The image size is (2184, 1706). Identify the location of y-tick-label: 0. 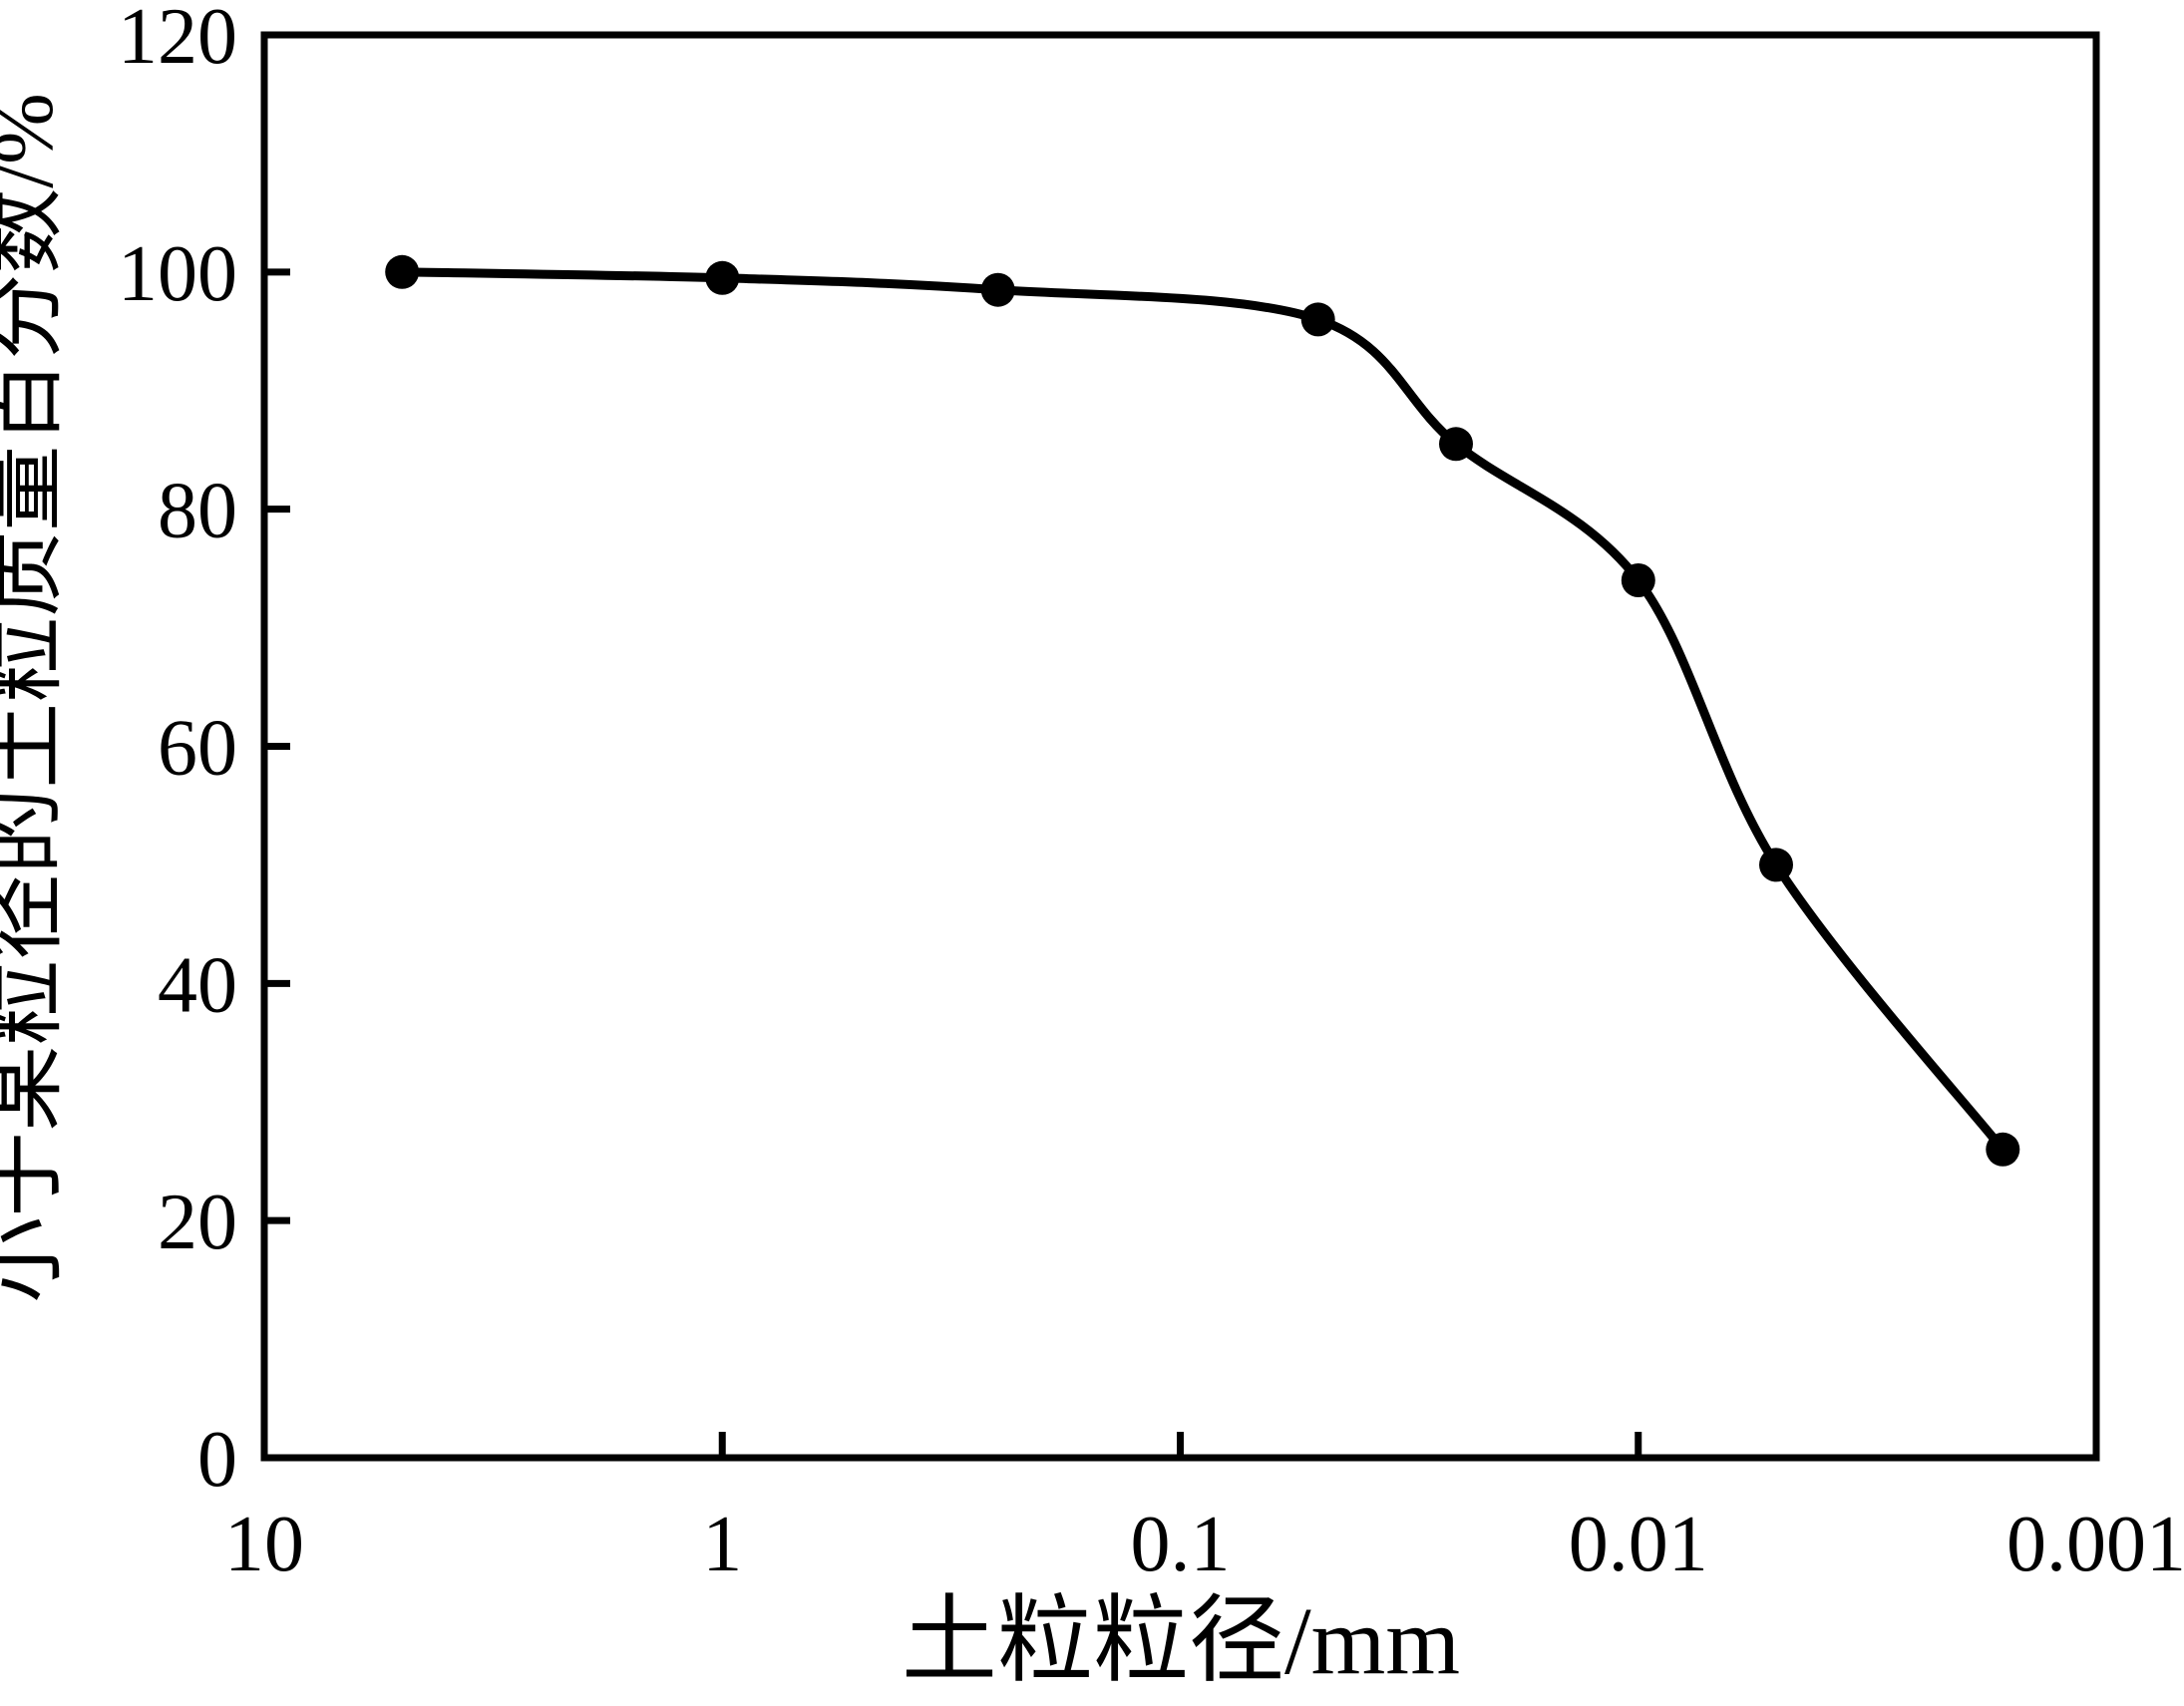
(217, 1460).